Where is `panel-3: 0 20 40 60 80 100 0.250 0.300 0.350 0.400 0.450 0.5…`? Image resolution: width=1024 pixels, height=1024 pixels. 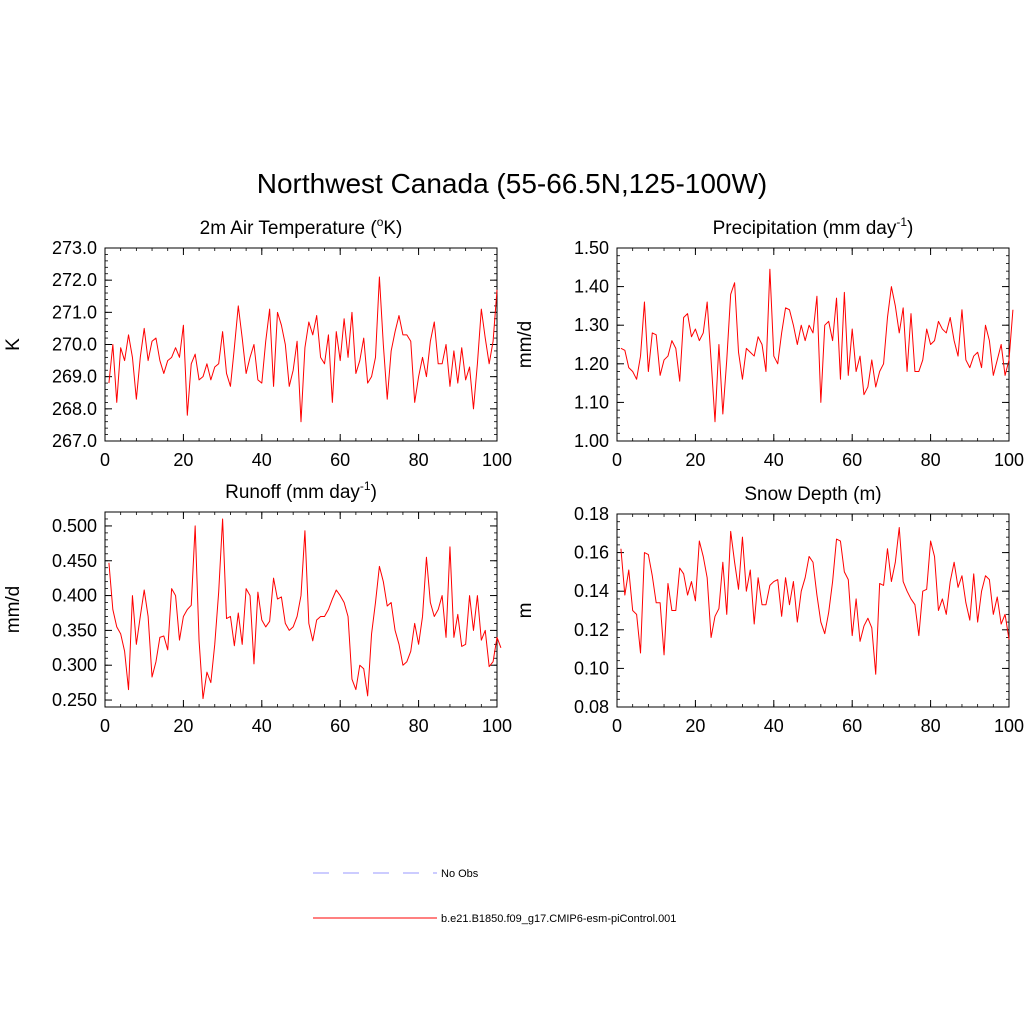
panel-3: 0 20 40 60 80 100 0.250 0.300 0.350 0.400 0.450 0.5… is located at coordinates (257, 607).